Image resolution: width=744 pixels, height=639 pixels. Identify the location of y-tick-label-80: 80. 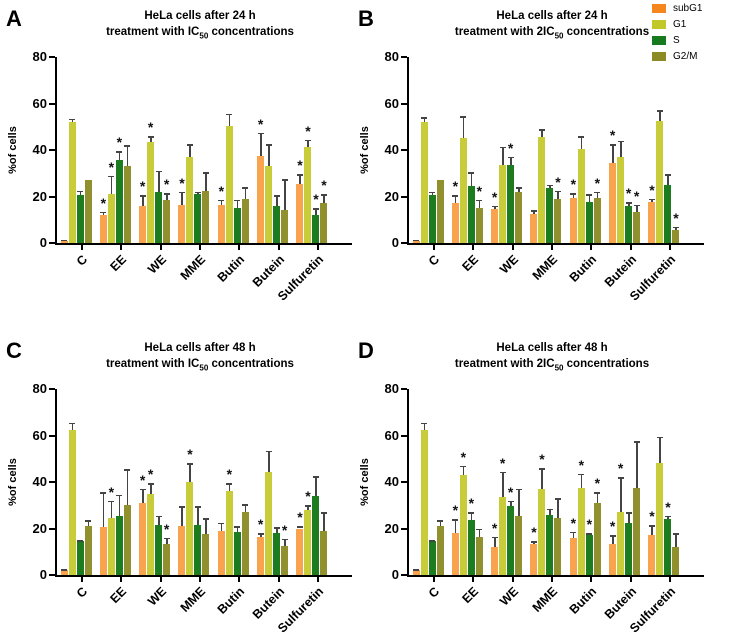
(391, 56).